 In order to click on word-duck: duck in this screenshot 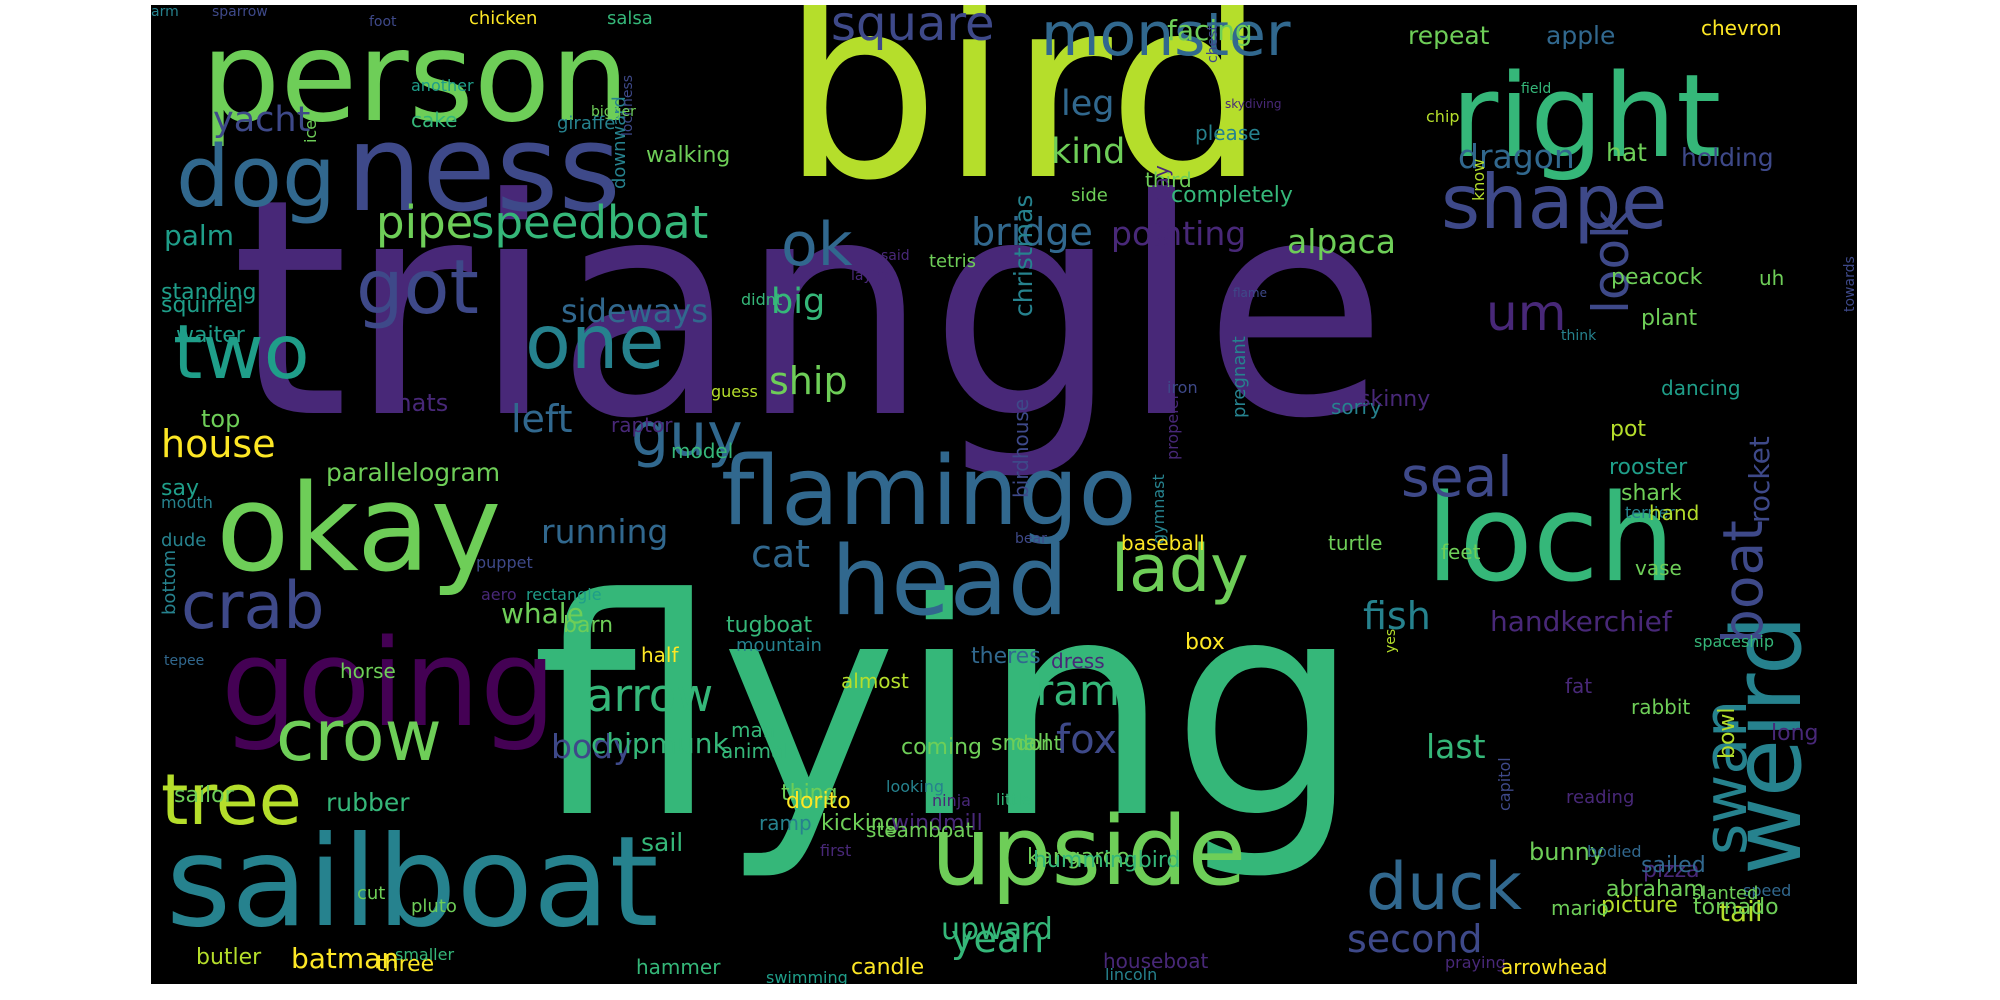, I will do `click(1444, 887)`.